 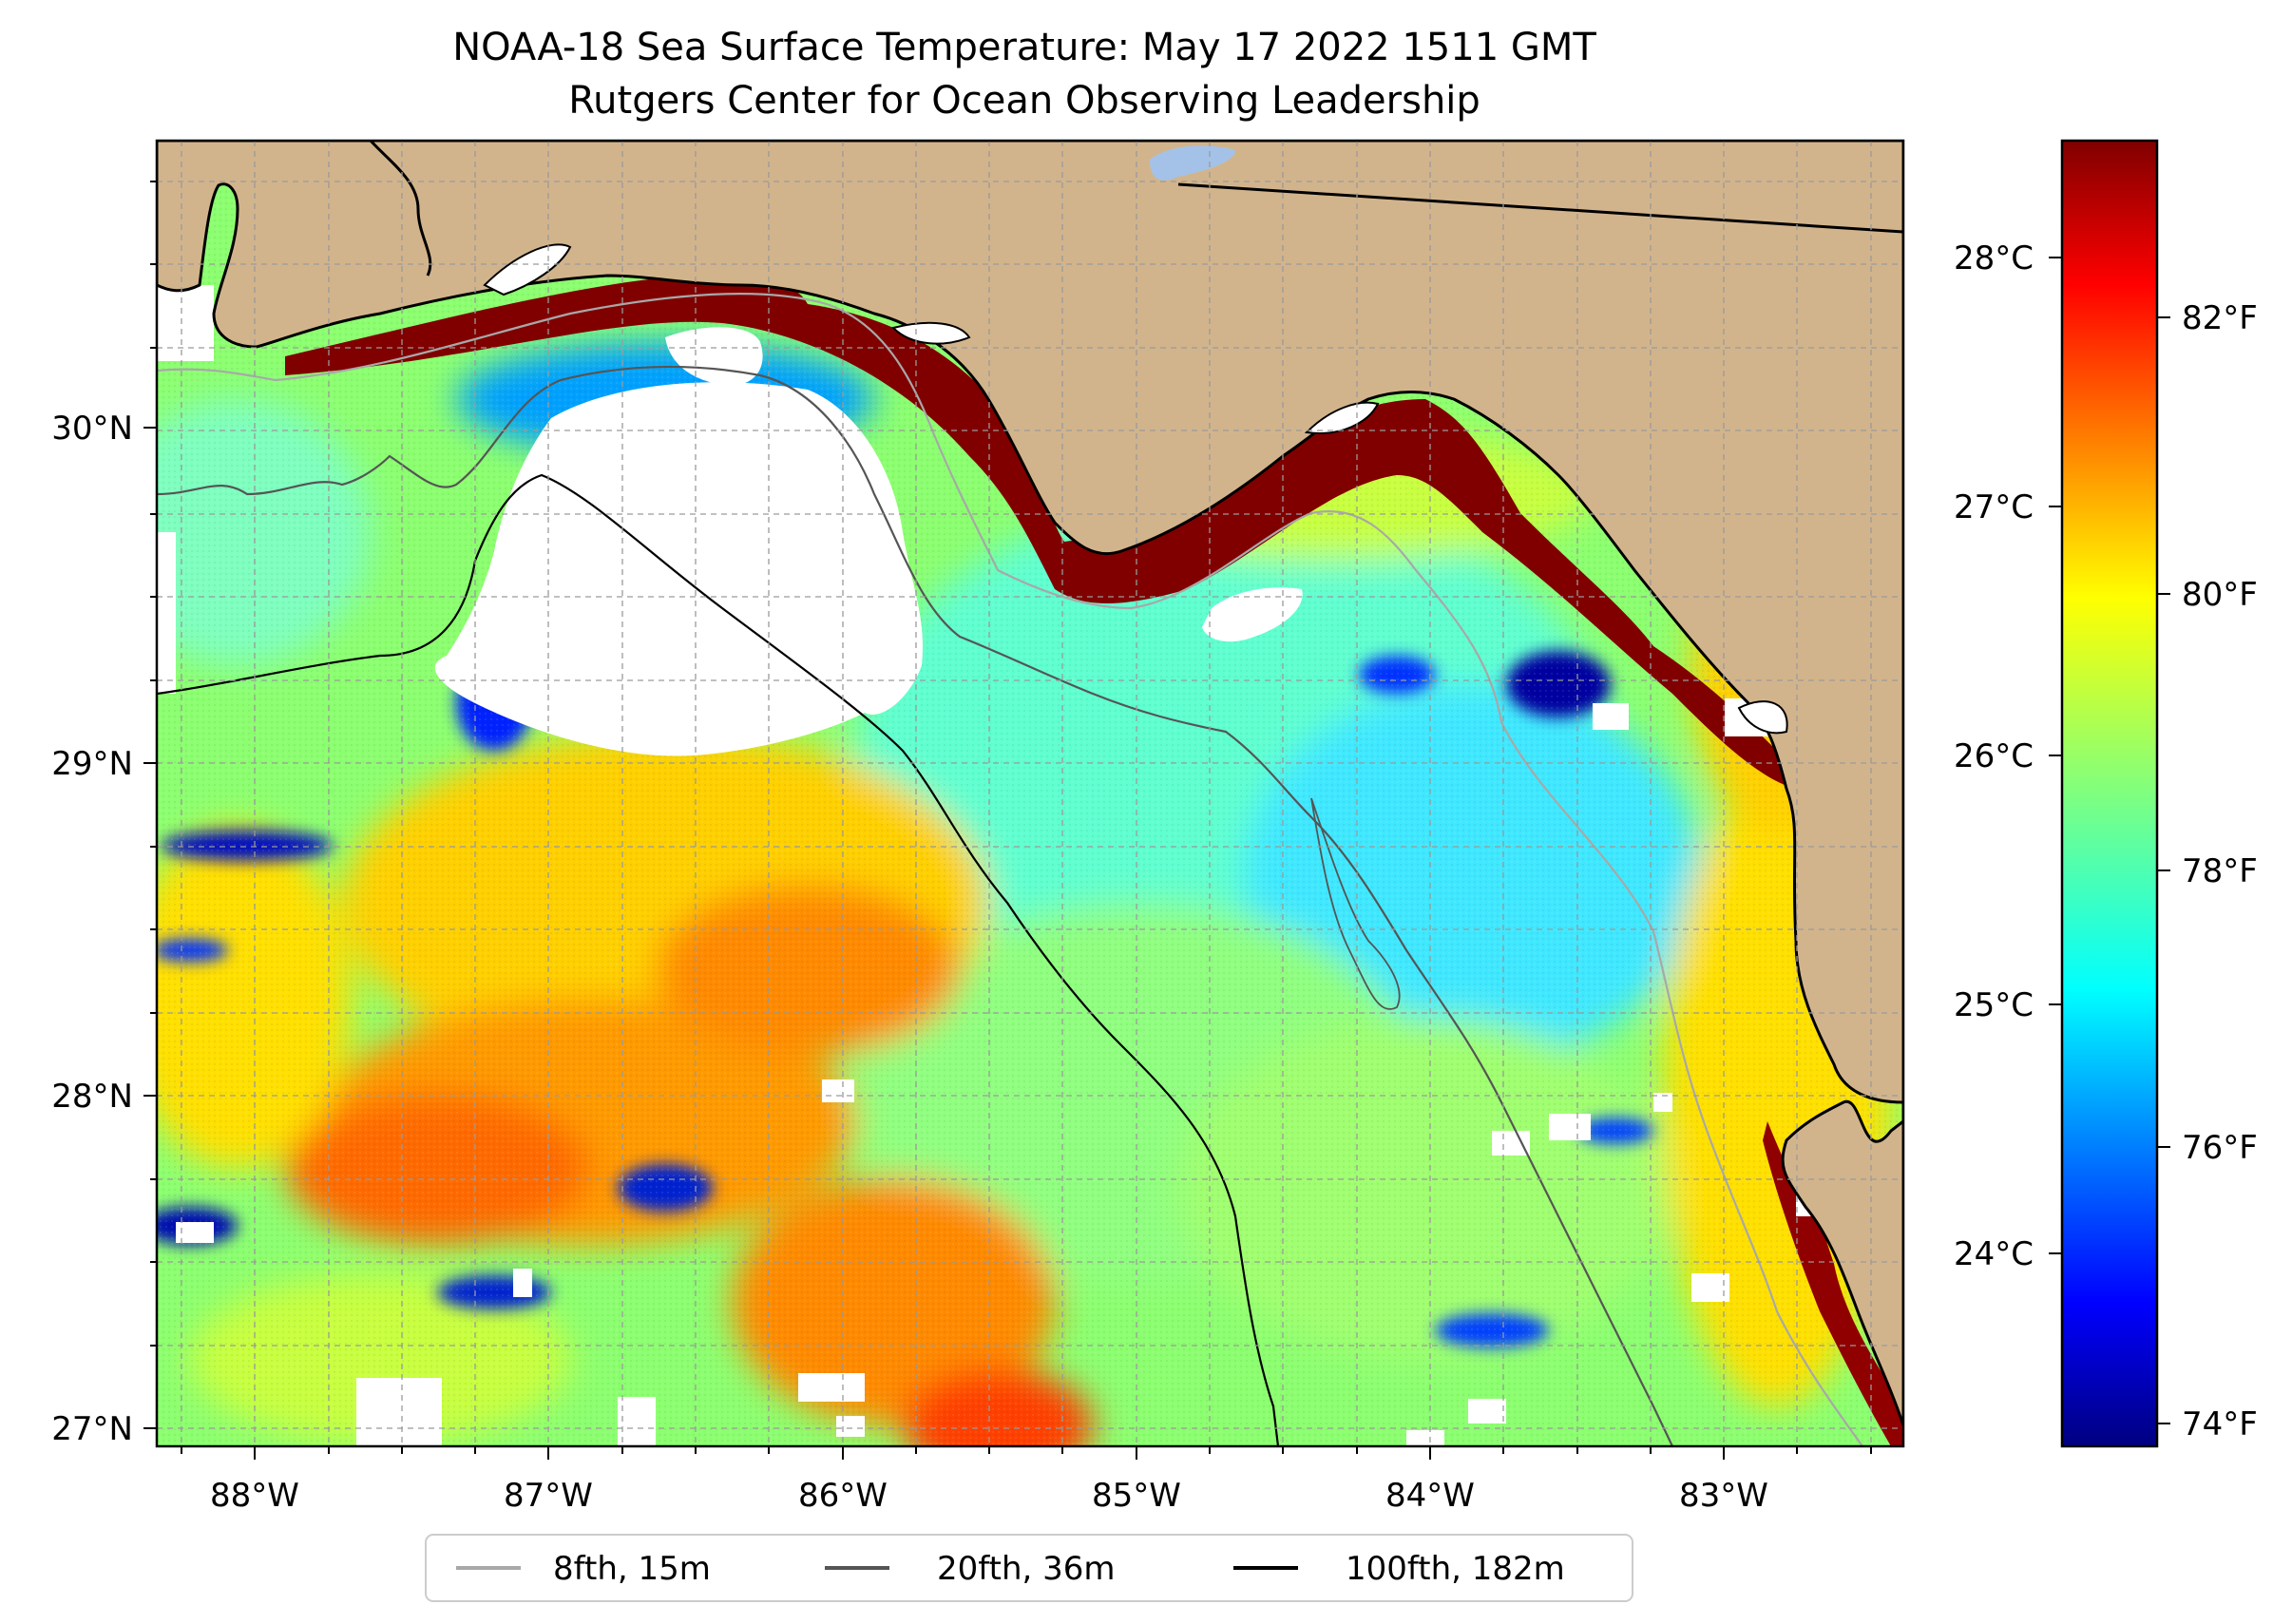 I want to click on celsius-label: 26°C, so click(x=1994, y=756).